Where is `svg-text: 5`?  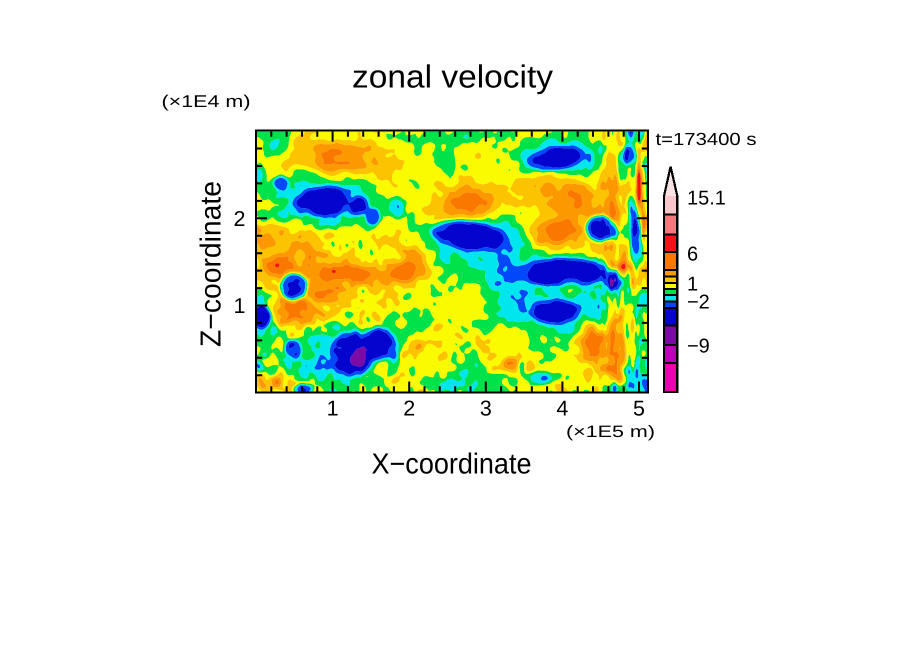 svg-text: 5 is located at coordinates (639, 409).